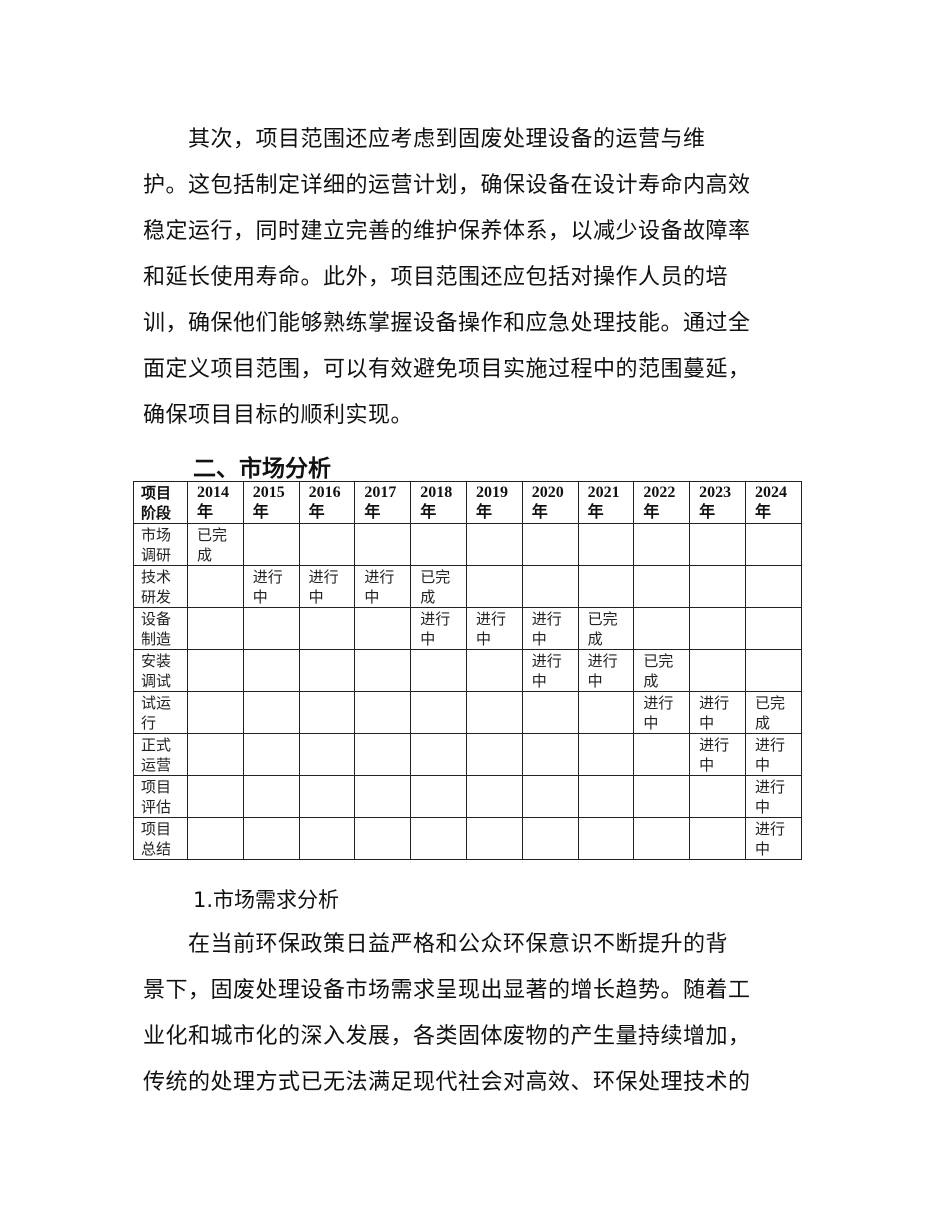  What do you see at coordinates (659, 502) in the screenshot?
I see `header-label: 2022年` at bounding box center [659, 502].